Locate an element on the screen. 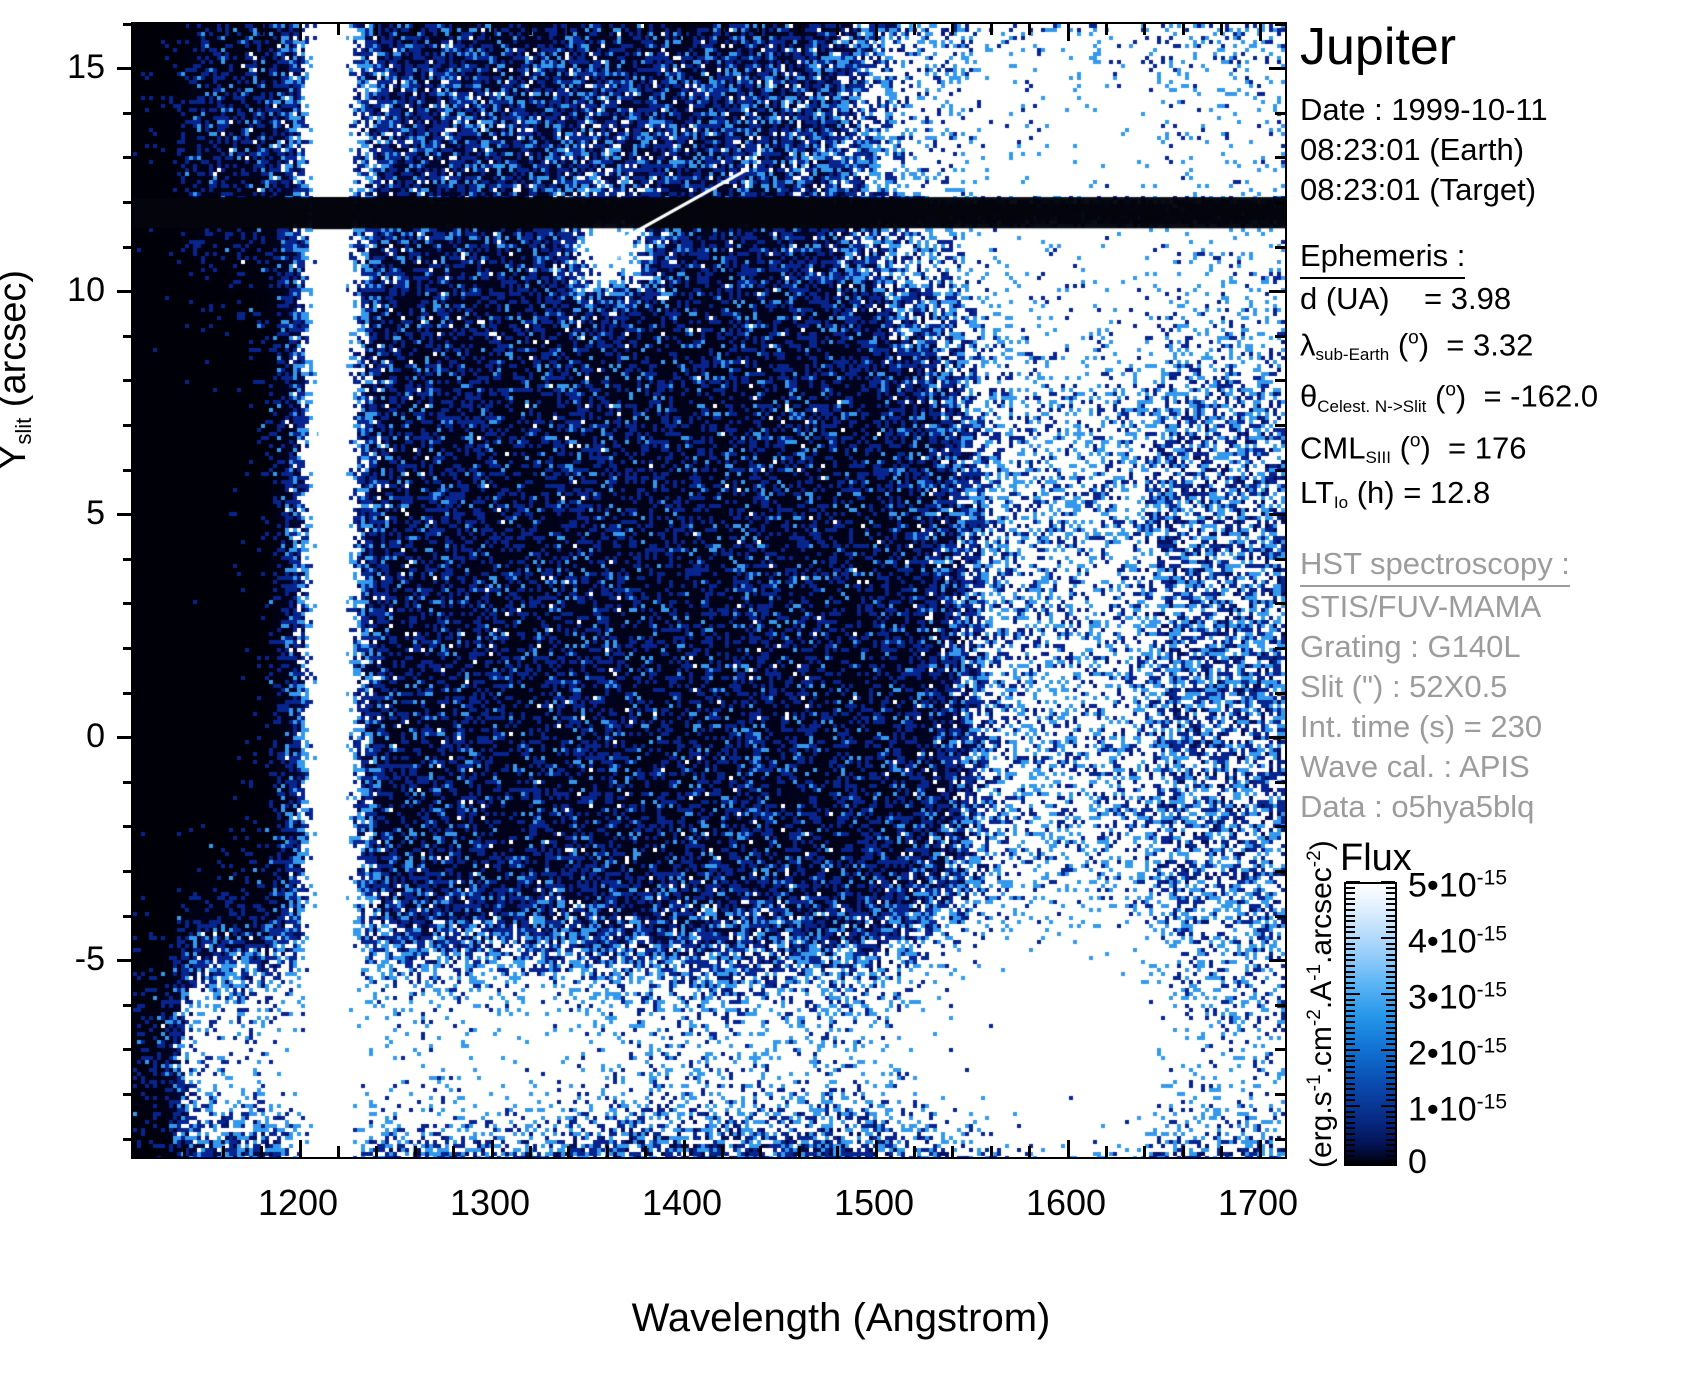  y-tick-label: -5 is located at coordinates (89, 958).